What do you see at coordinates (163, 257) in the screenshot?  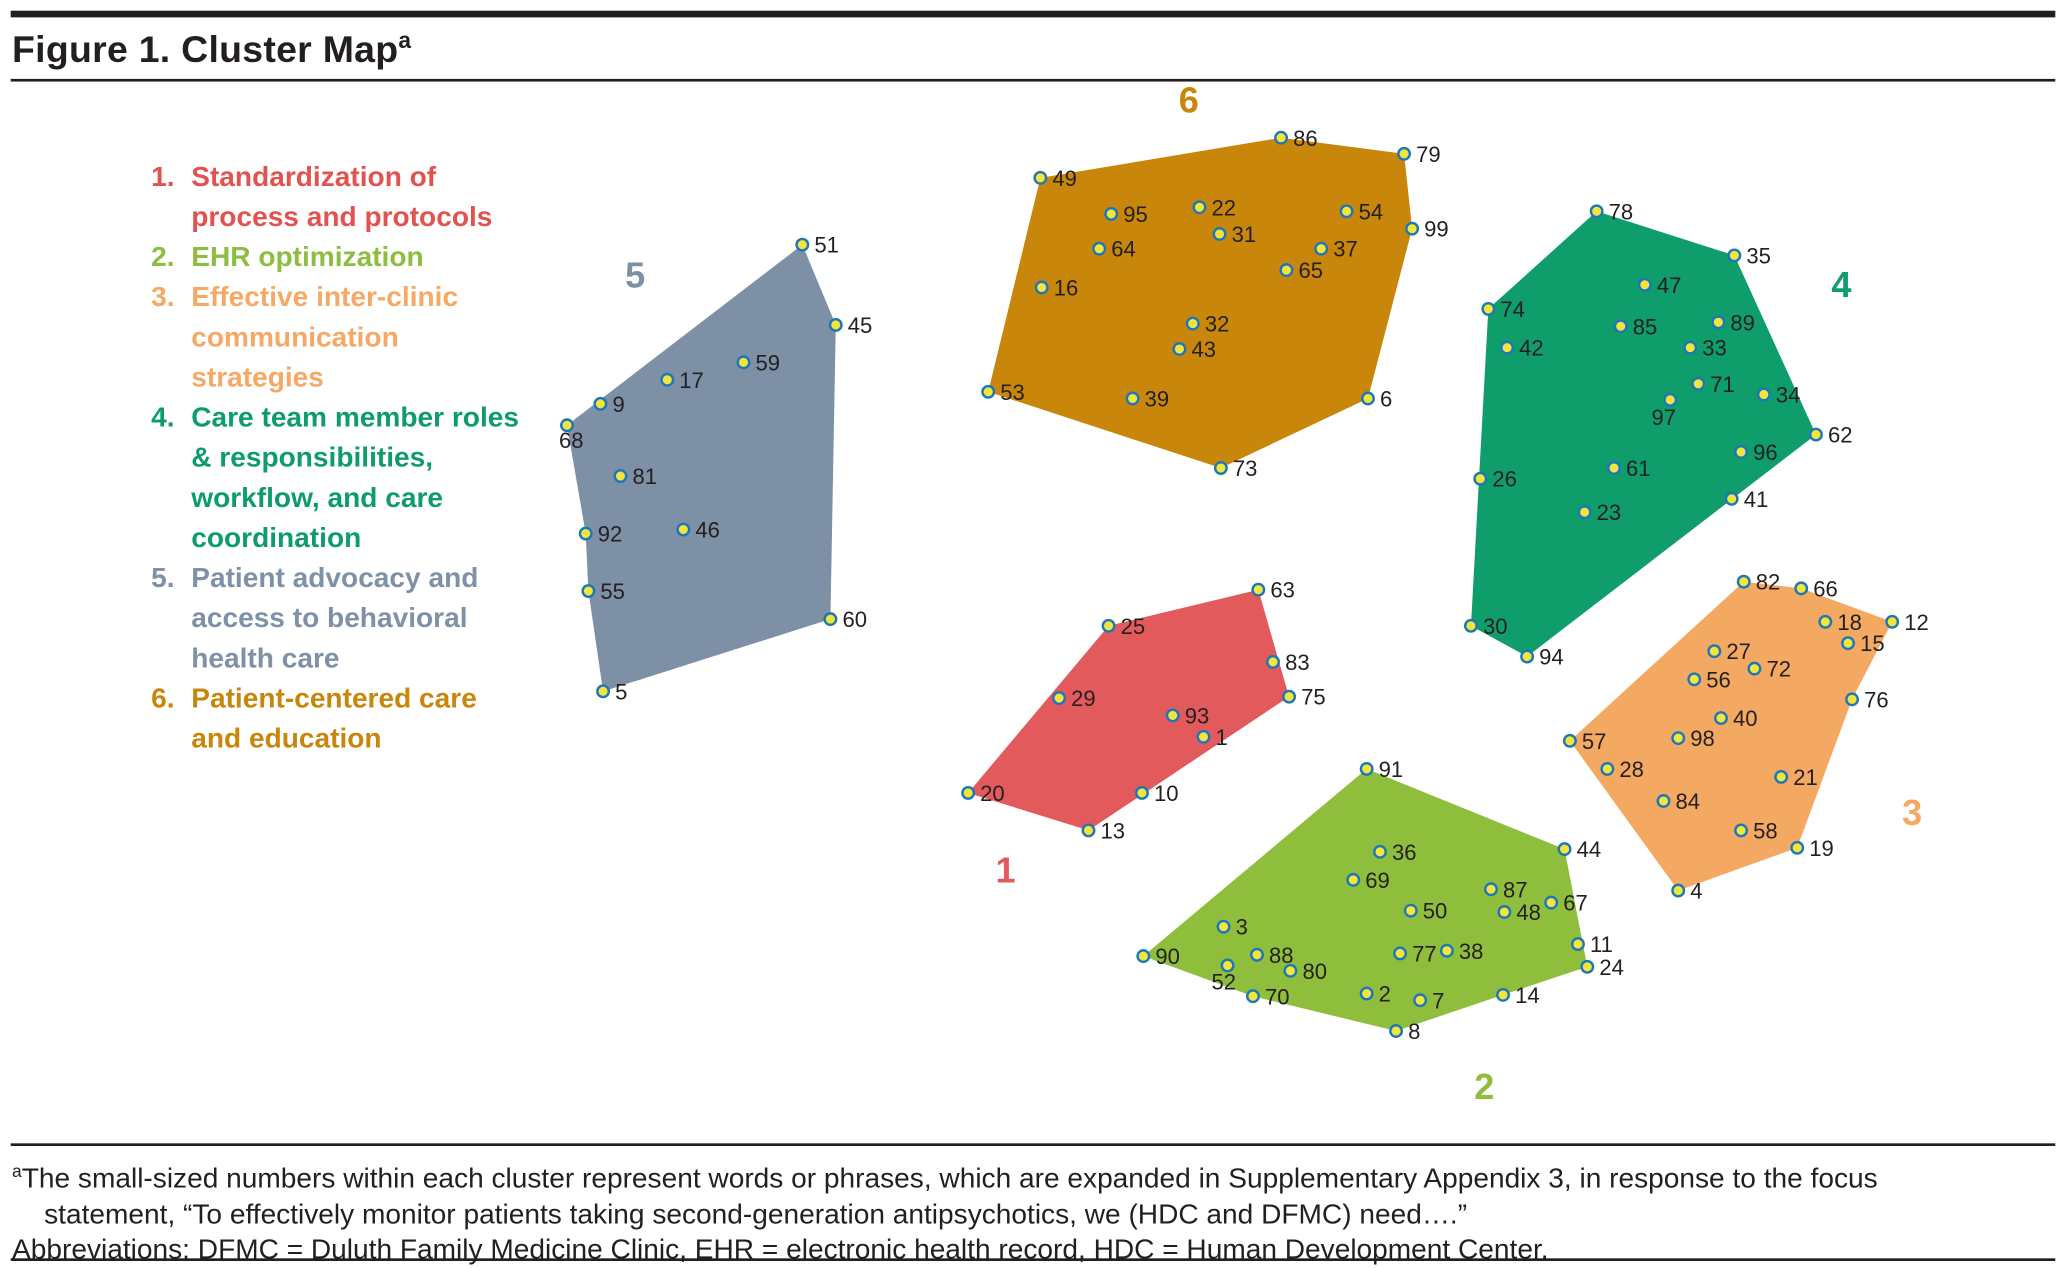 I see `legend-item-number: 2.` at bounding box center [163, 257].